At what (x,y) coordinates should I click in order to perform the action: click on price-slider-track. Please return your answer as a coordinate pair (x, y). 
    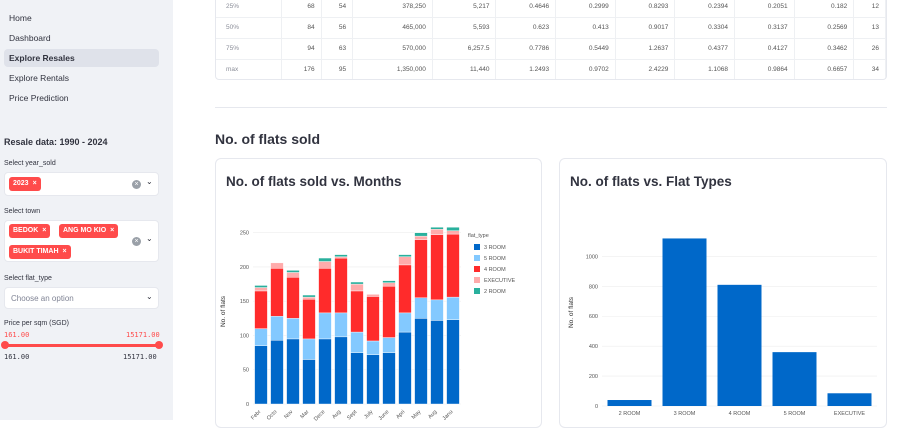
    Looking at the image, I should click on (81, 345).